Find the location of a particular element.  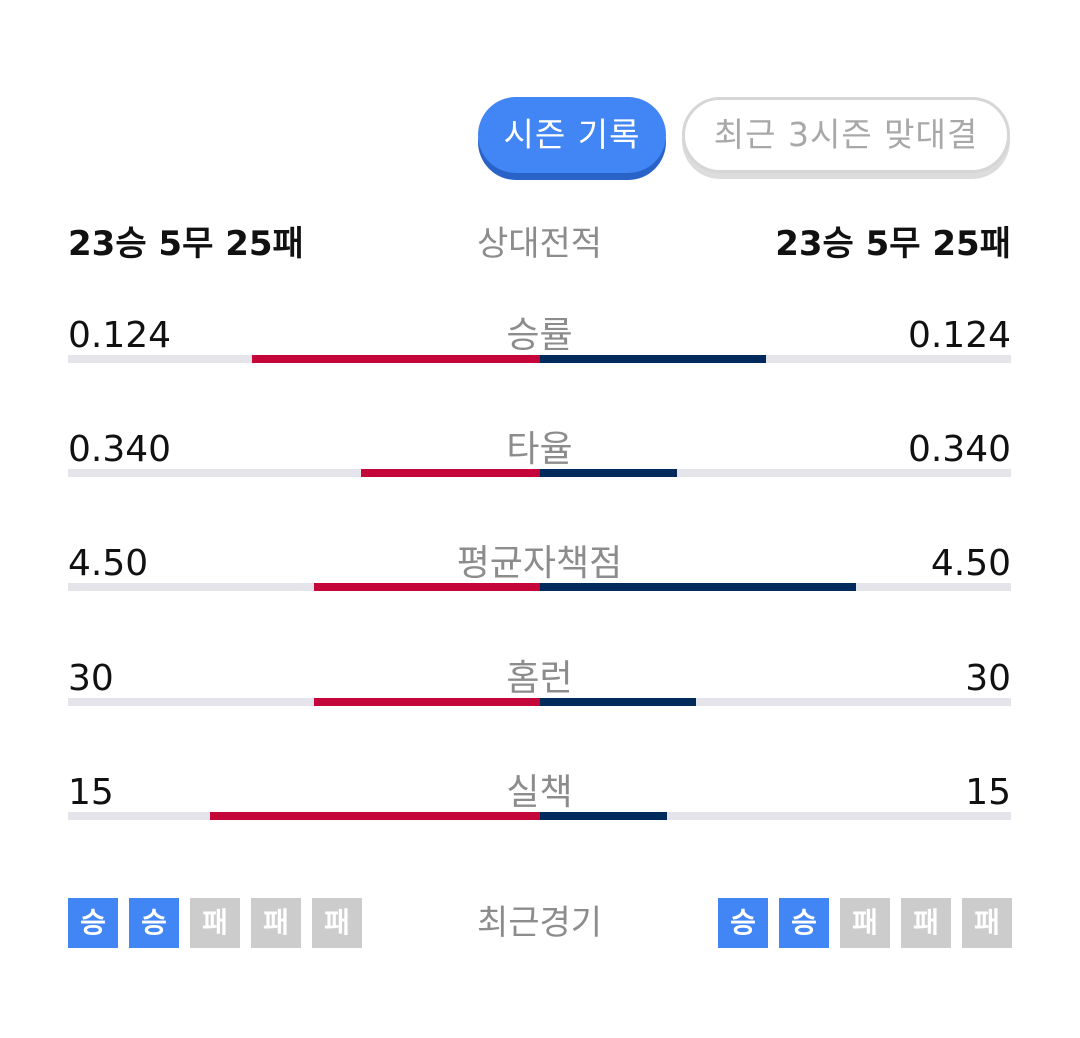

stat-row-win-rate: 0.124 승률 0.124 is located at coordinates (539, 342).